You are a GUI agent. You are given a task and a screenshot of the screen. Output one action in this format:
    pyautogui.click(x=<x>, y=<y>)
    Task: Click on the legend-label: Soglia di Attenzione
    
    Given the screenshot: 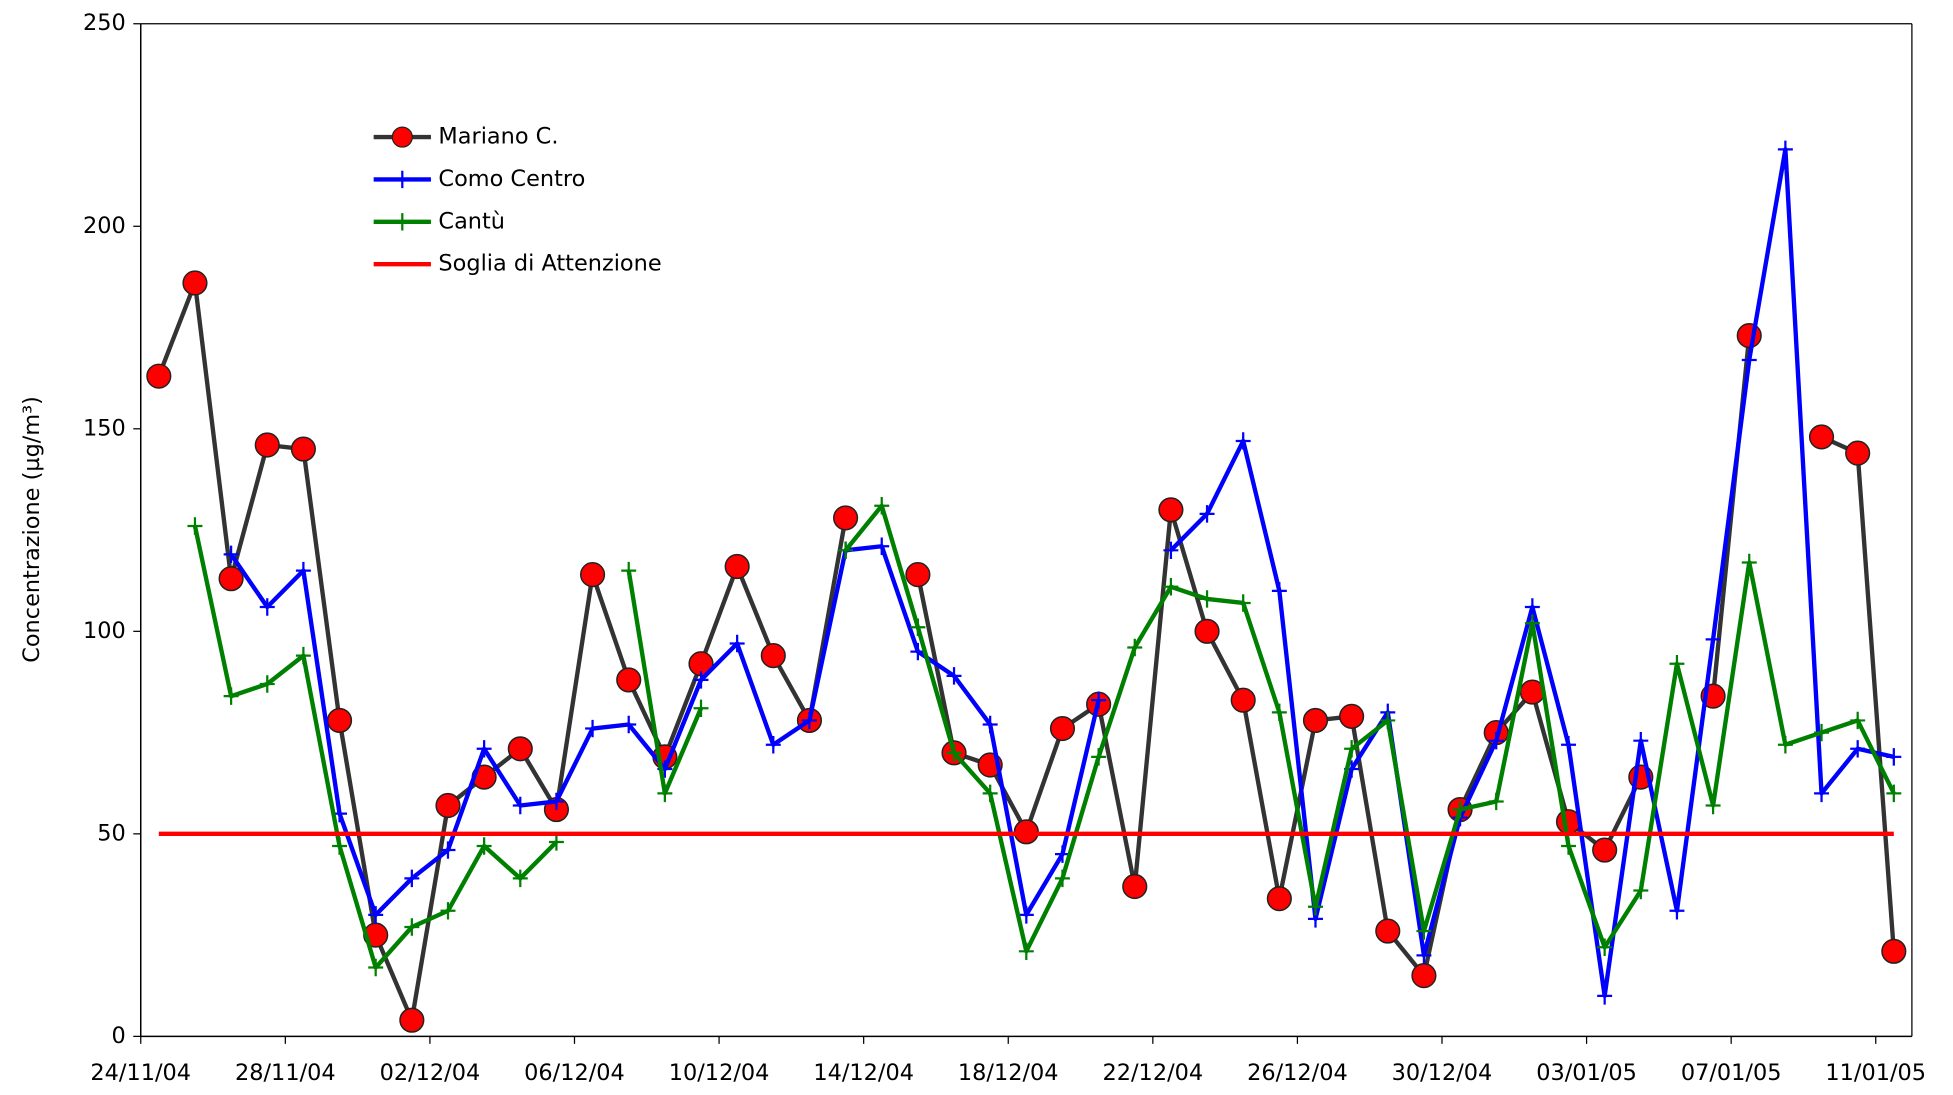 What is the action you would take?
    pyautogui.click(x=549, y=264)
    